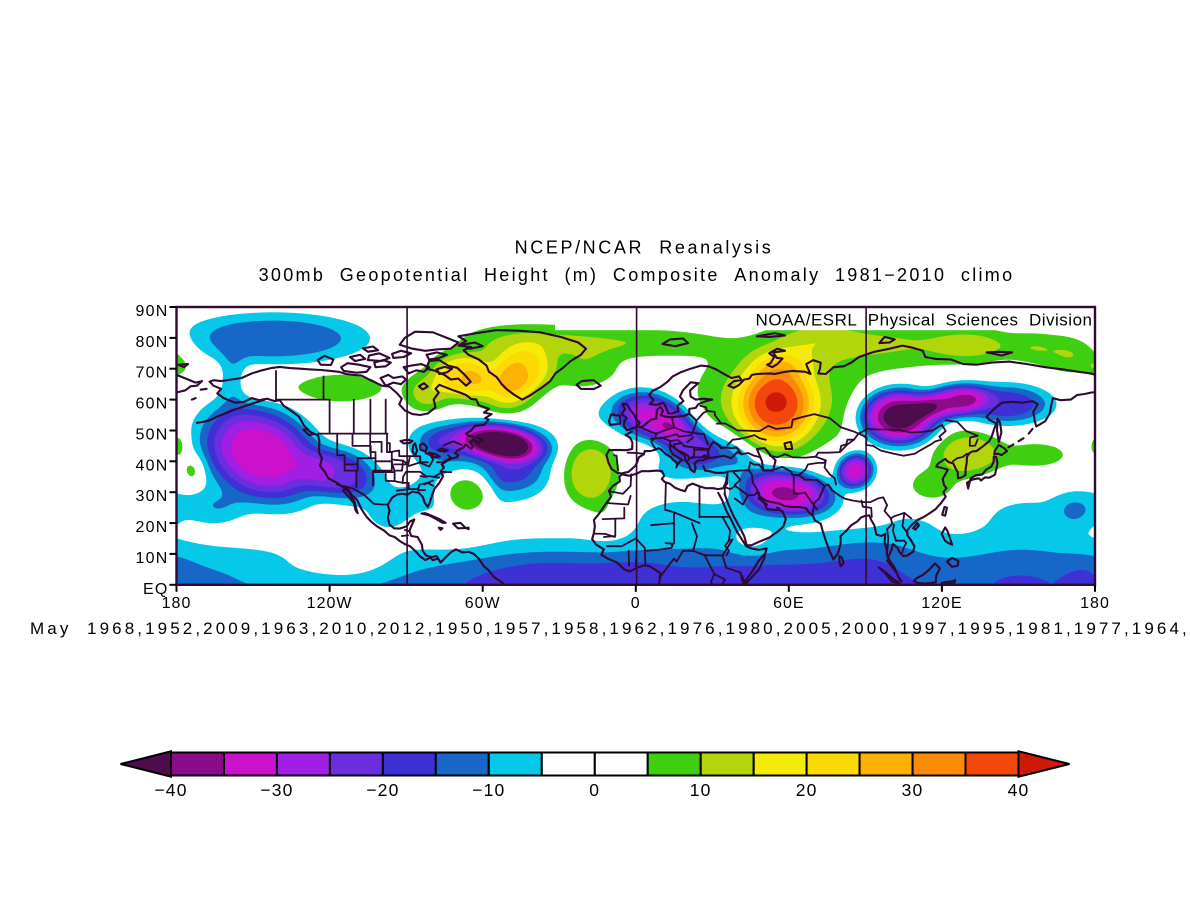 Image resolution: width=1190 pixels, height=921 pixels. Describe the element at coordinates (913, 790) in the screenshot. I see `svg-text: 30` at that location.